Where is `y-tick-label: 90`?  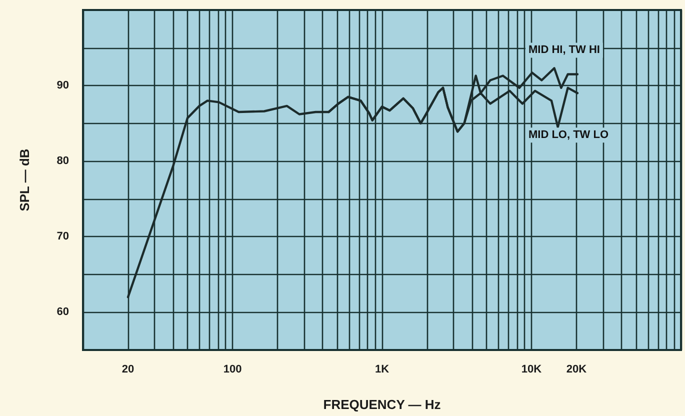 y-tick-label: 90 is located at coordinates (62, 86).